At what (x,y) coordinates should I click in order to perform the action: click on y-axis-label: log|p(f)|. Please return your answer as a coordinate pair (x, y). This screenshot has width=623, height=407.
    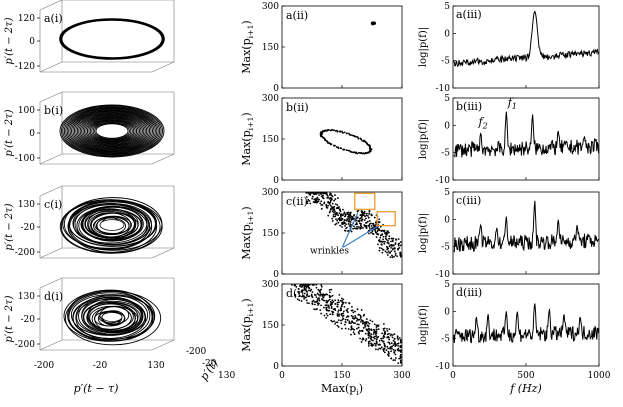
    Looking at the image, I should click on (423, 47).